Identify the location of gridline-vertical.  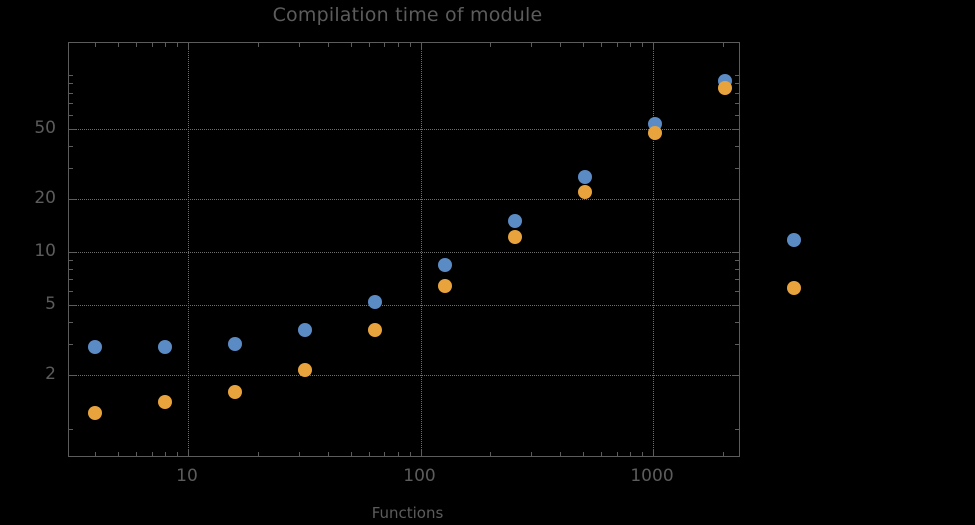
(188, 249).